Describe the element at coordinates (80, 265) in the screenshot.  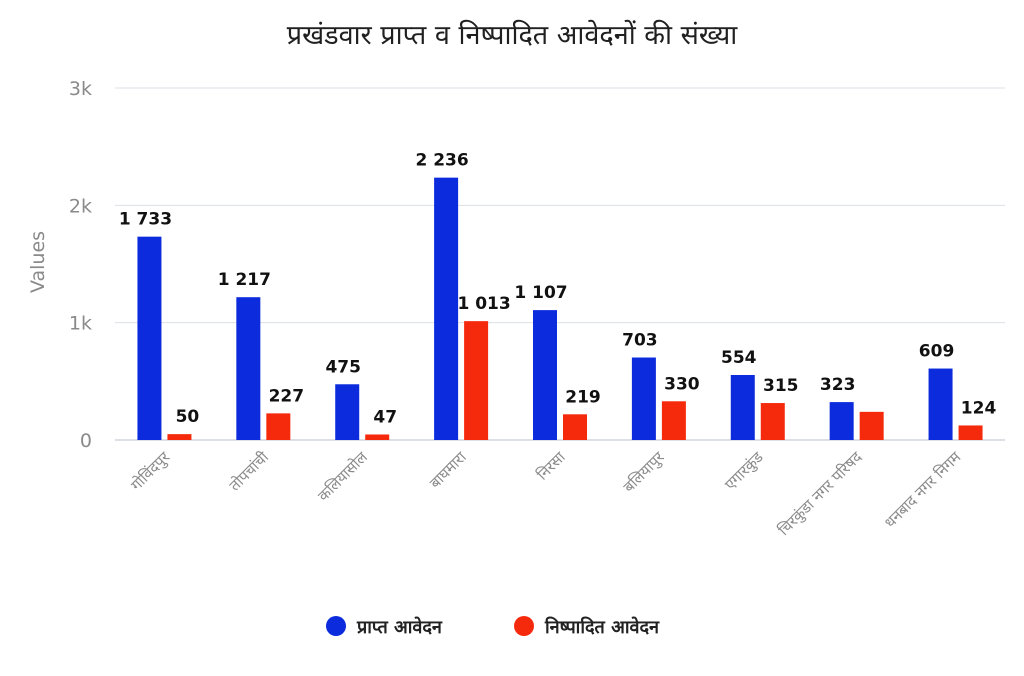
I see `y-axis-ticks: 0 1k 2k 3k` at that location.